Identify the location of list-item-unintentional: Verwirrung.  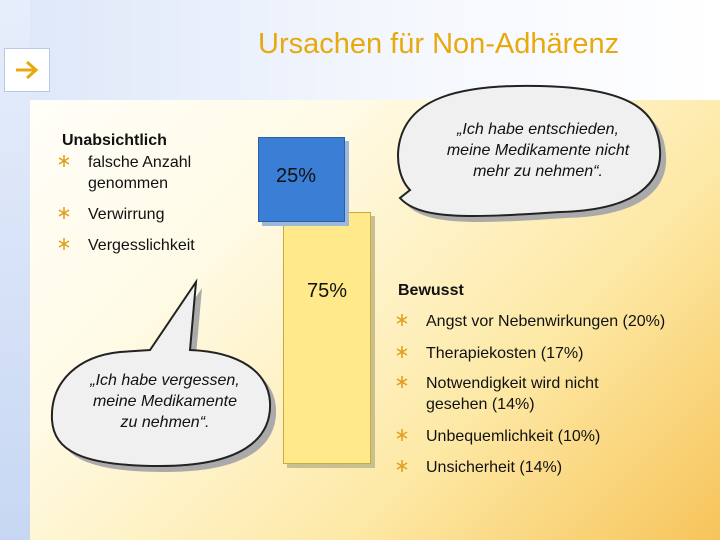
(111, 214).